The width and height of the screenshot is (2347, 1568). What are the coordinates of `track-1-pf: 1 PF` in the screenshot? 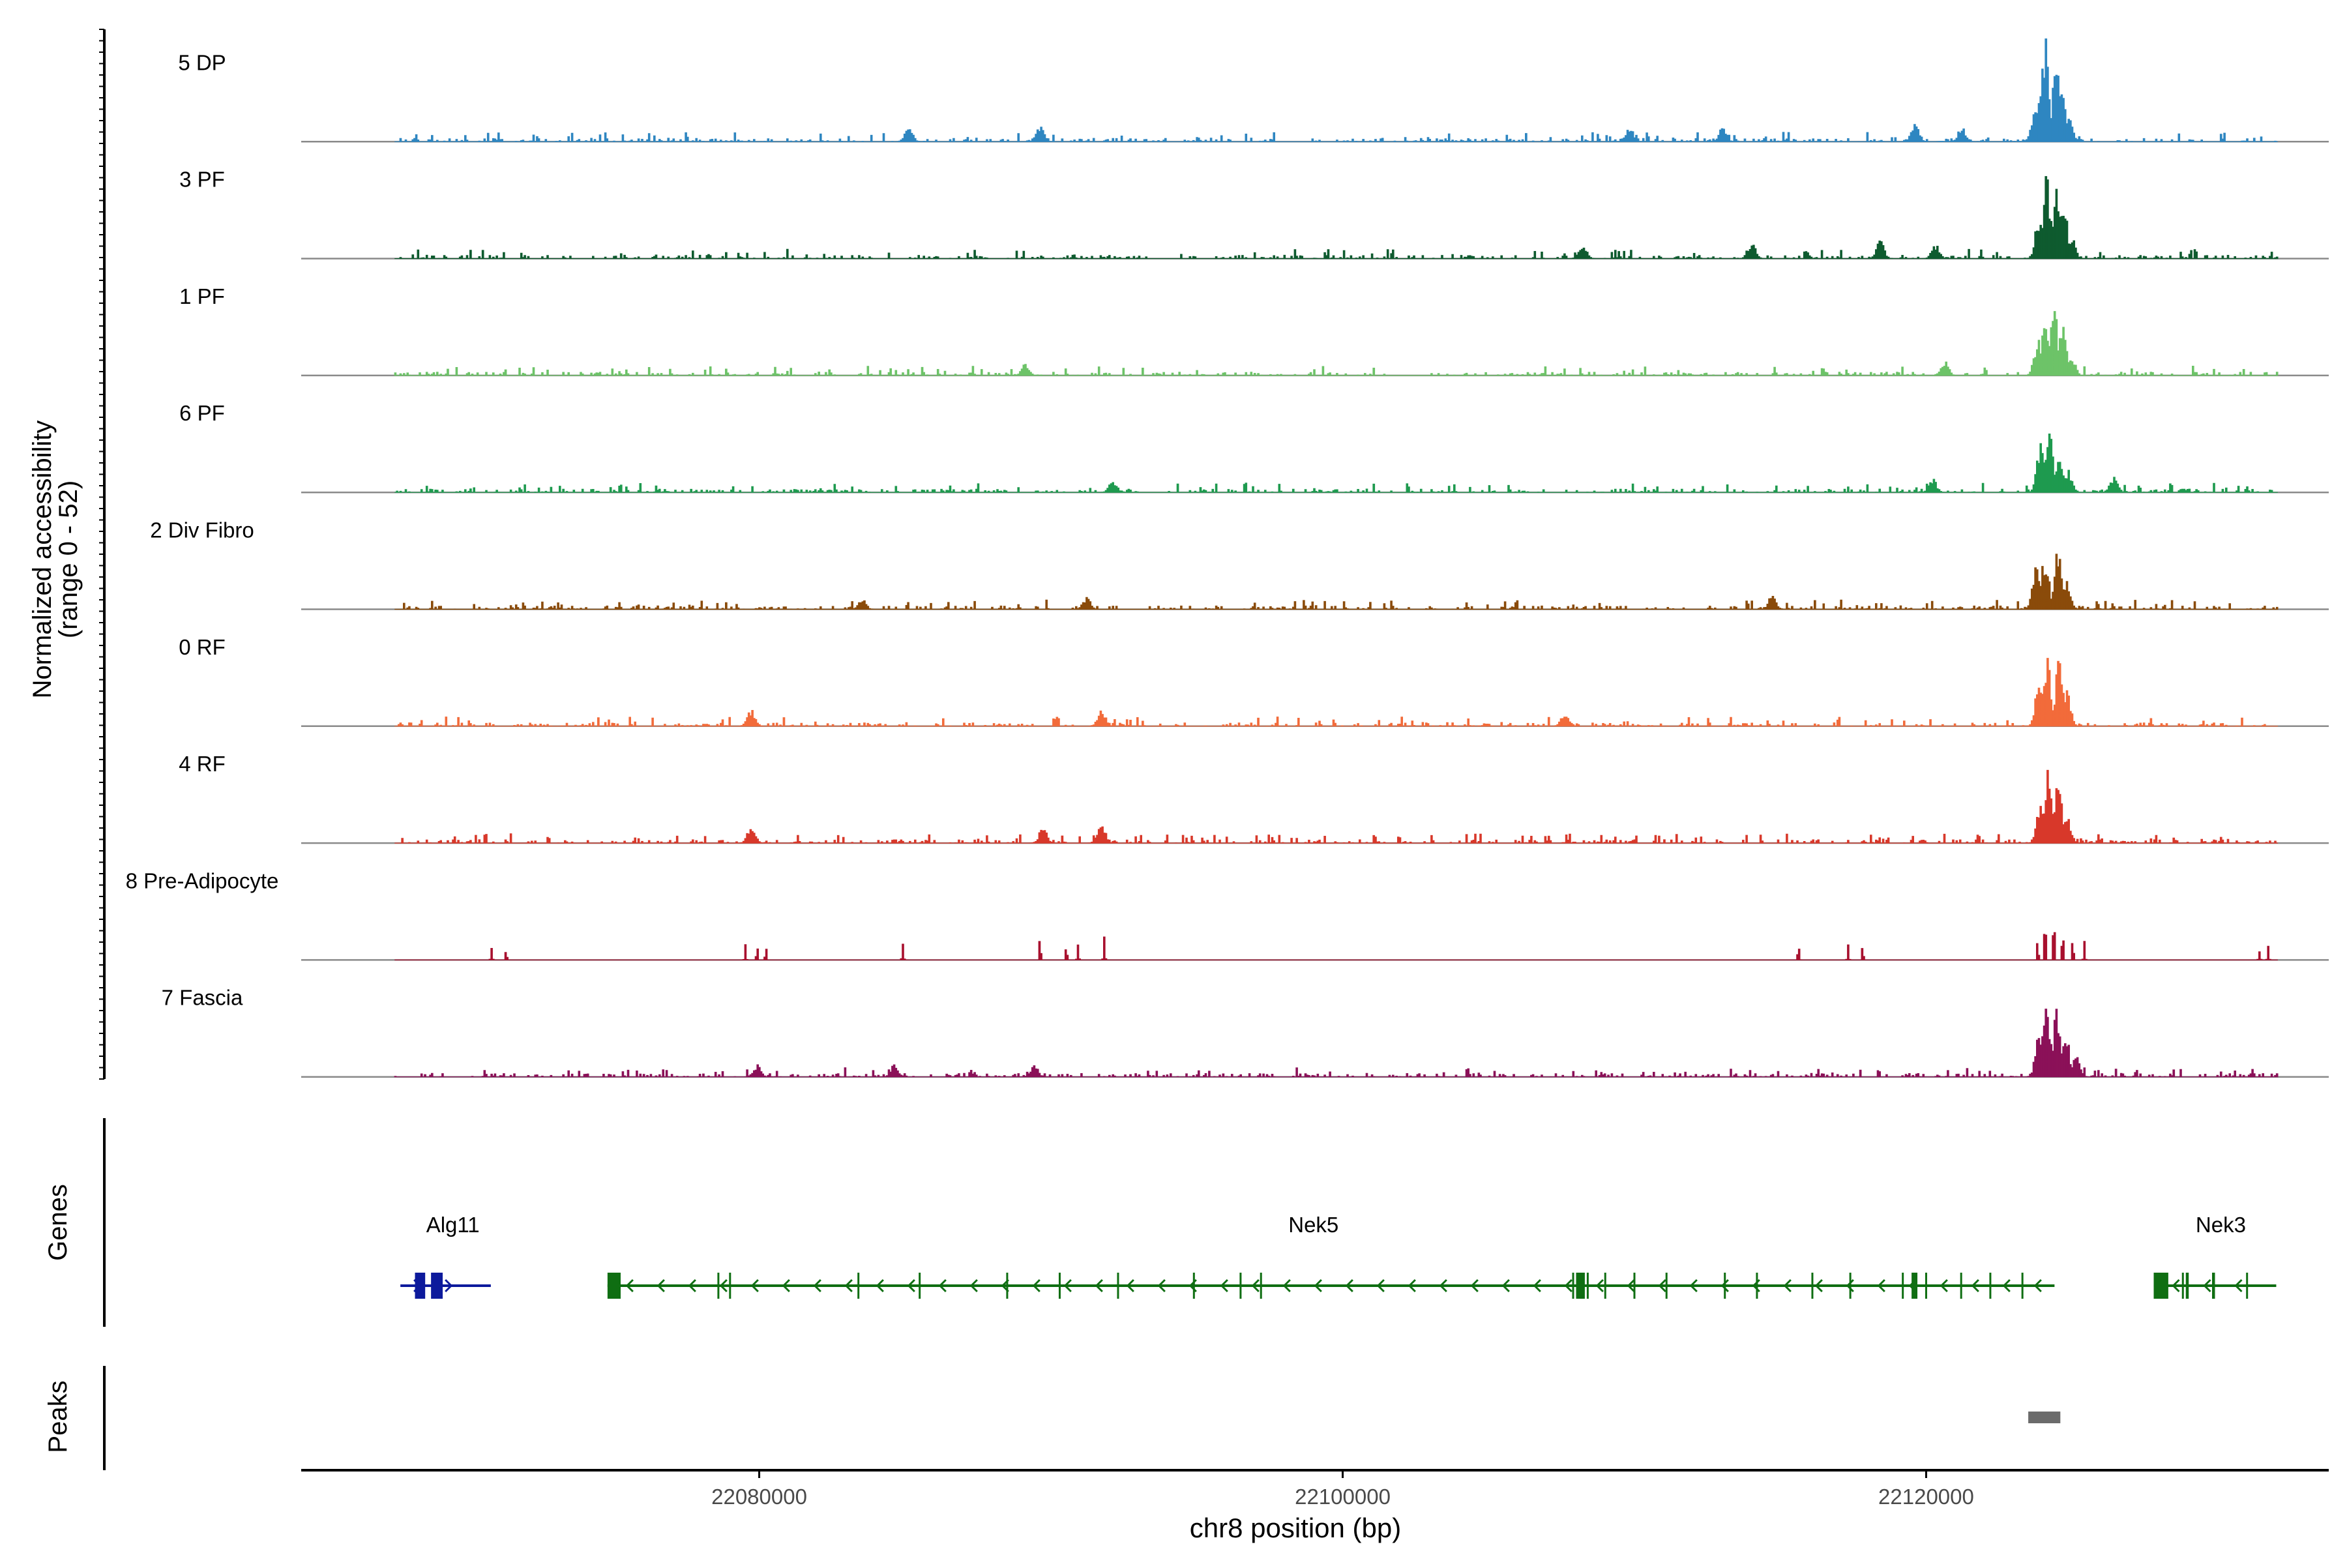 It's located at (1254, 331).